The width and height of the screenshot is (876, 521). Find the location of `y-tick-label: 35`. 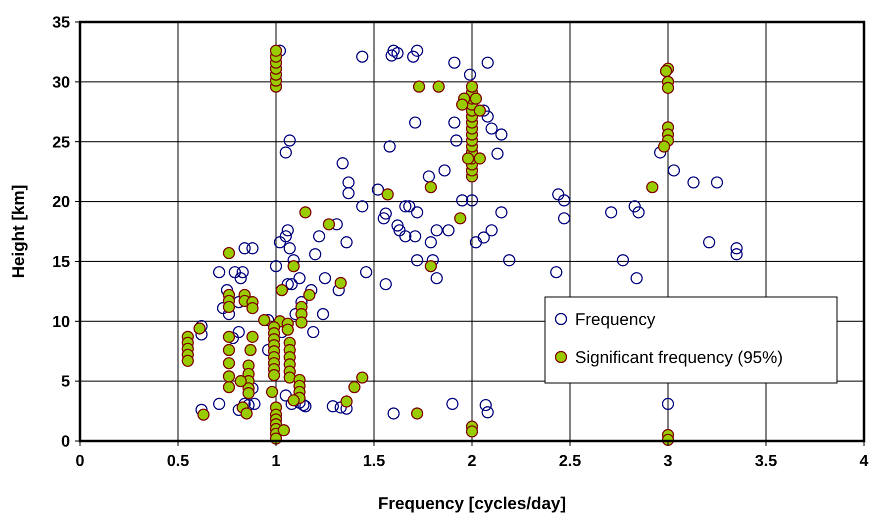

y-tick-label: 35 is located at coordinates (61, 23).